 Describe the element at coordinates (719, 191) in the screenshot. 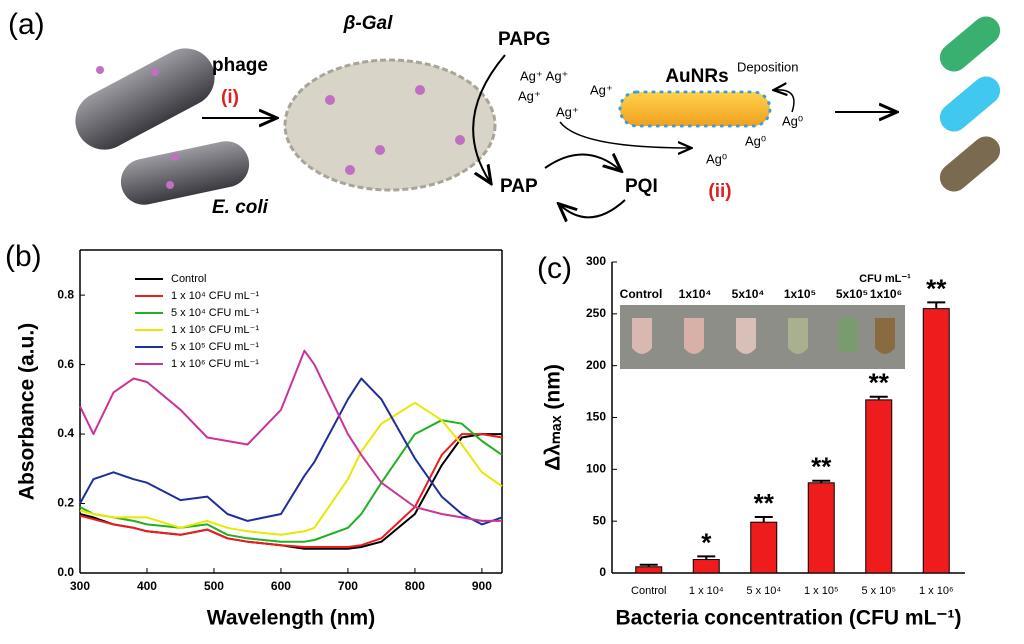

I see `label: (ii)` at that location.